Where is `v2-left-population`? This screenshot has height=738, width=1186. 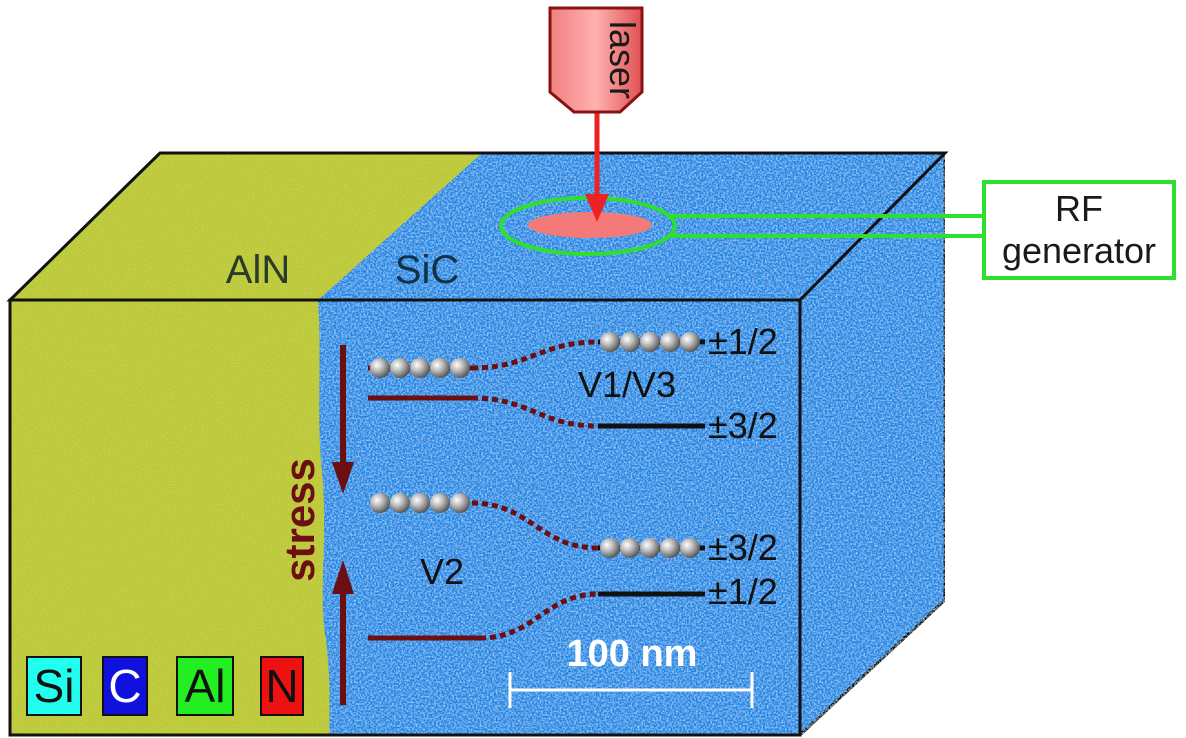
v2-left-population is located at coordinates (420, 503).